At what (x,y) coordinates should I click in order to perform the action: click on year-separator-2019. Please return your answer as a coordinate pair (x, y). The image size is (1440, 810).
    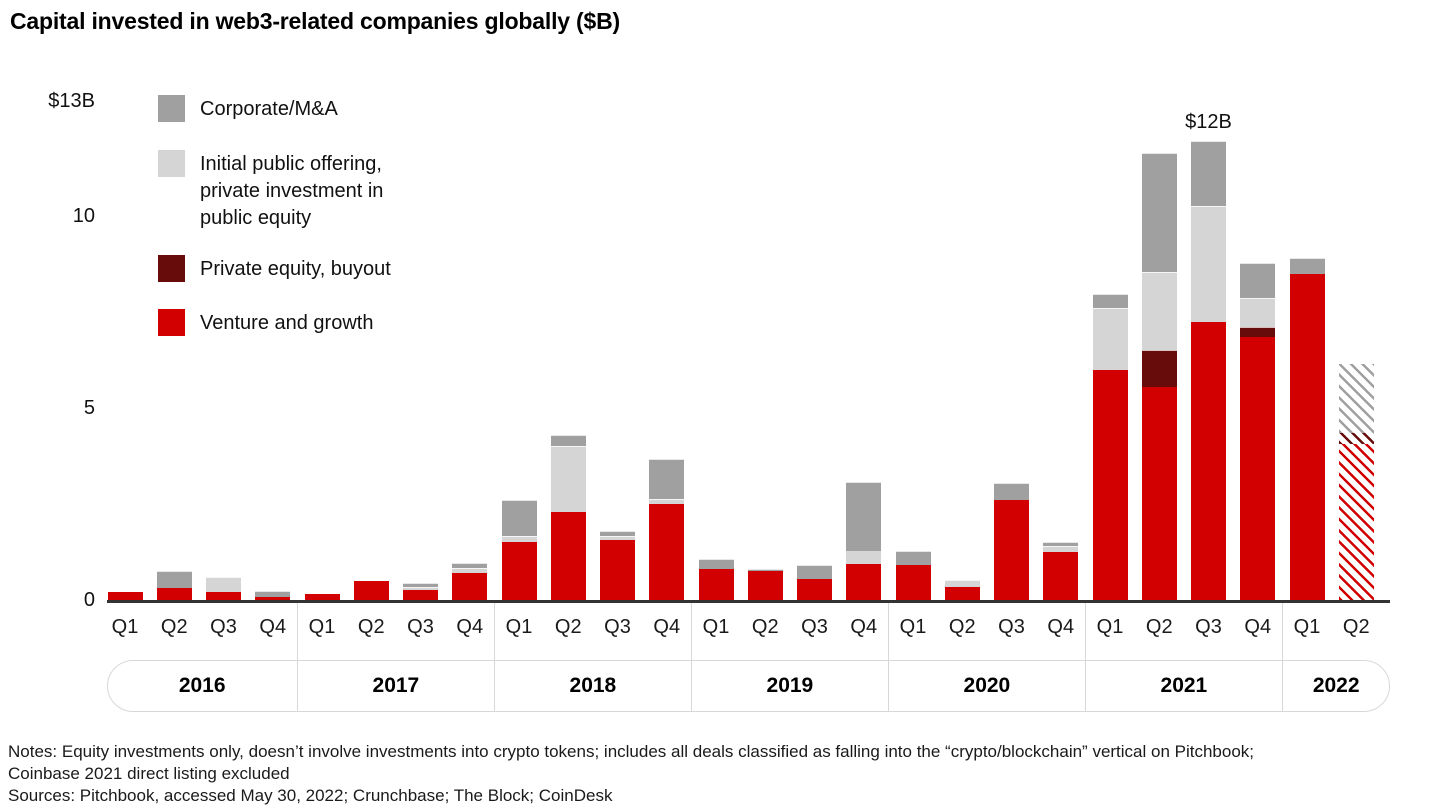
    Looking at the image, I should click on (889, 657).